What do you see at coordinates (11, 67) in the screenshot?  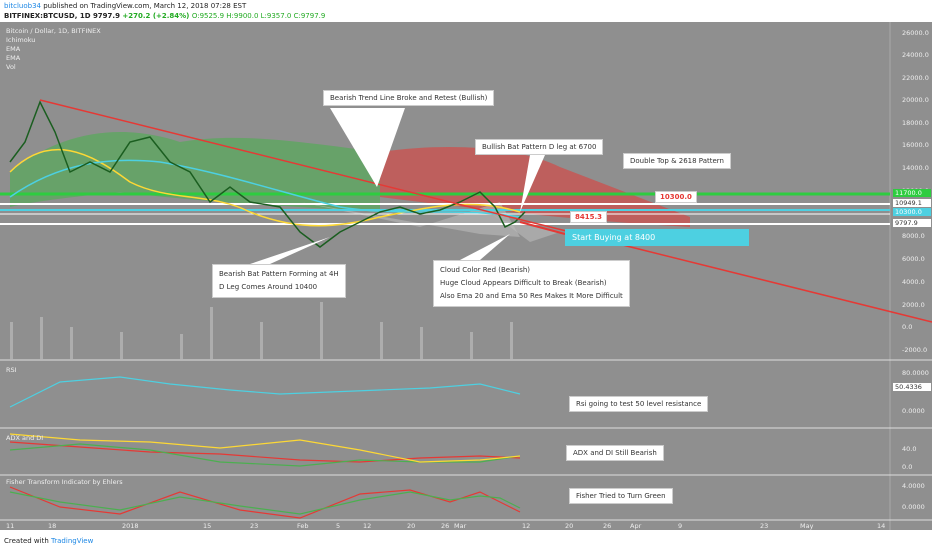 I see `legend-item: Vol` at bounding box center [11, 67].